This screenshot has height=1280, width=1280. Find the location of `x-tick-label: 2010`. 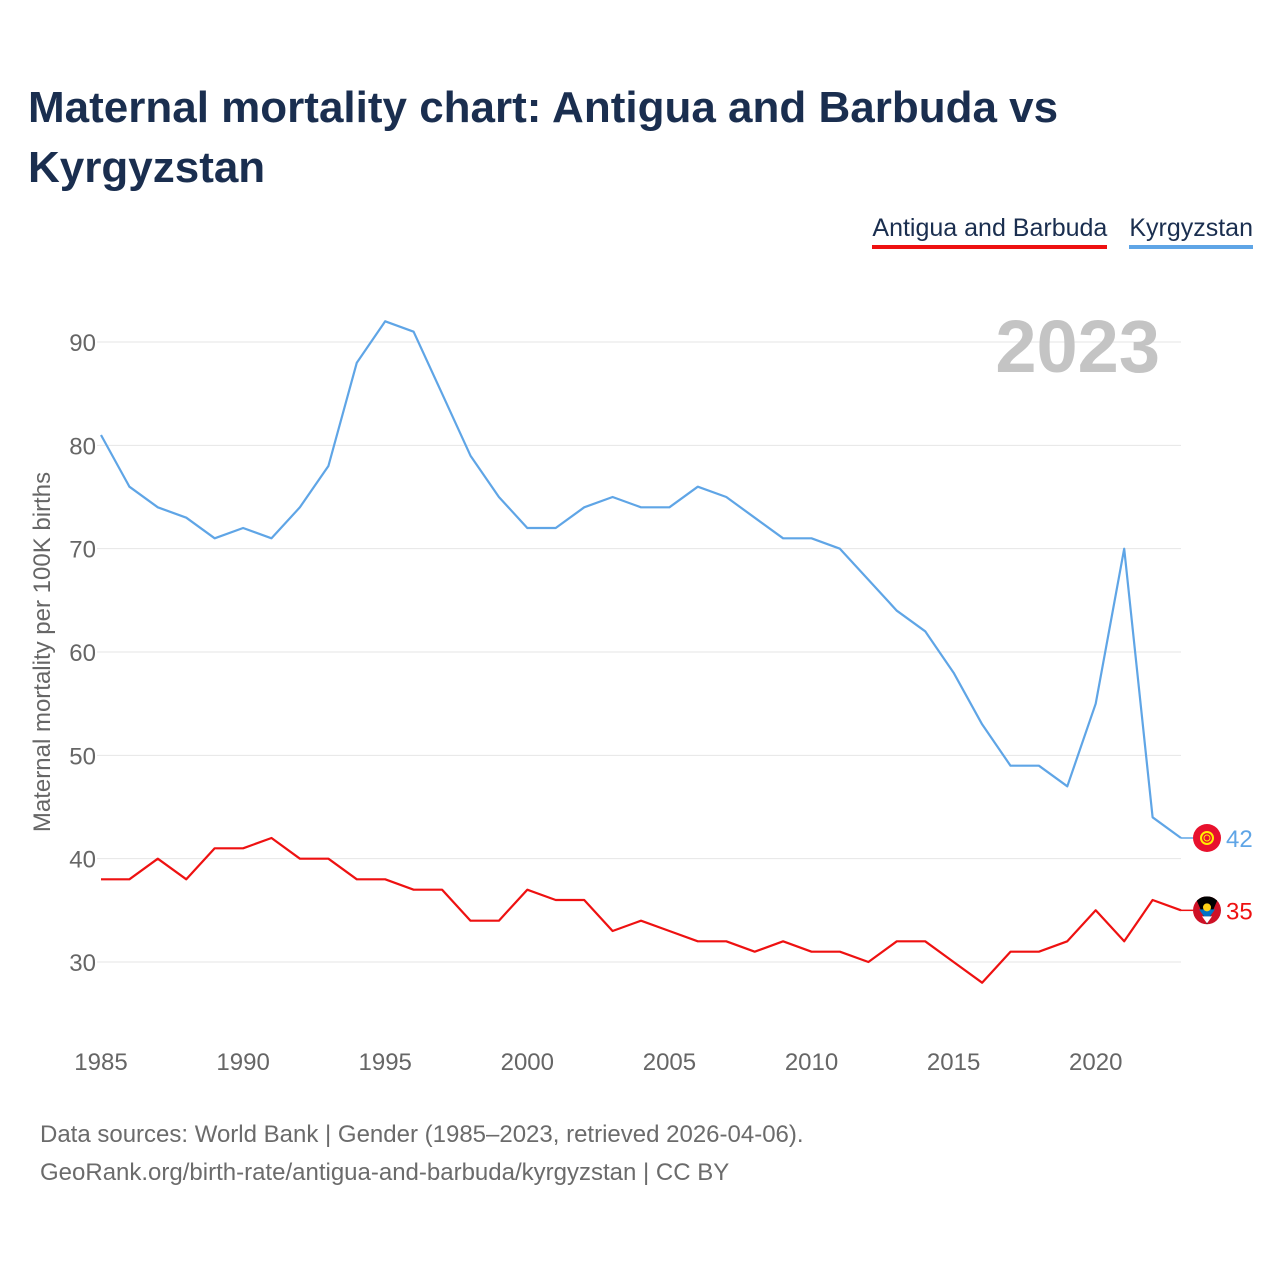

x-tick-label: 2010 is located at coordinates (811, 1062).